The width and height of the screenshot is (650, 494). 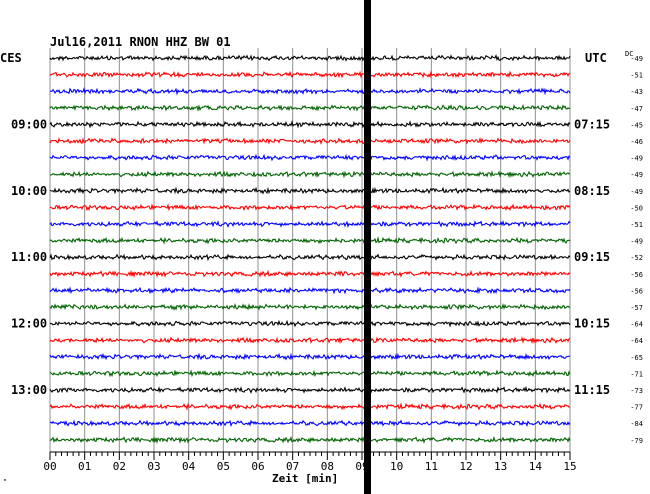 I want to click on x-axis-label: Zeit [min], so click(x=305, y=478).